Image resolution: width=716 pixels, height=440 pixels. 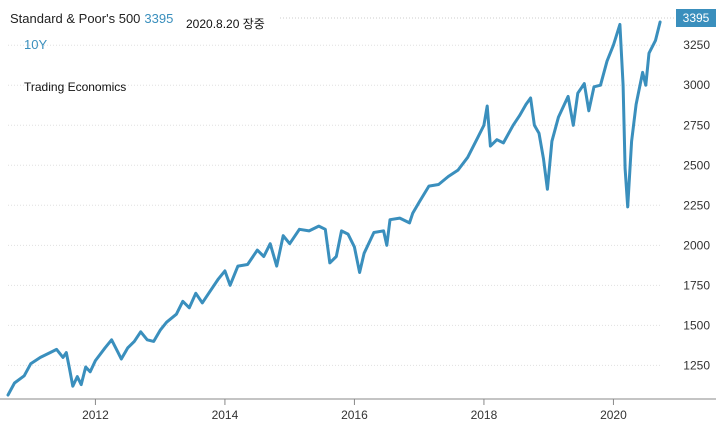 I want to click on y-tick-label: 3250, so click(x=696, y=45).